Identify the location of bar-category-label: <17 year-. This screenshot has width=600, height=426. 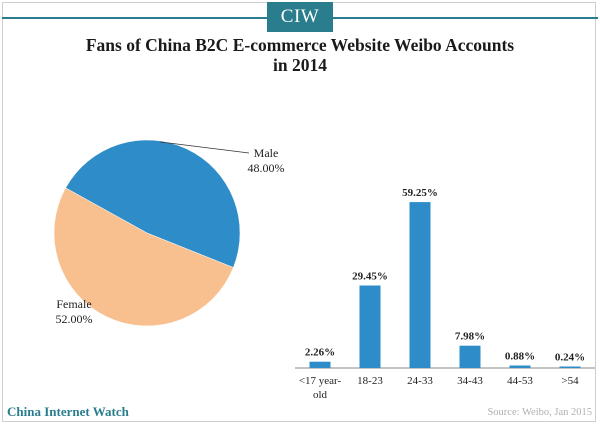
(320, 381).